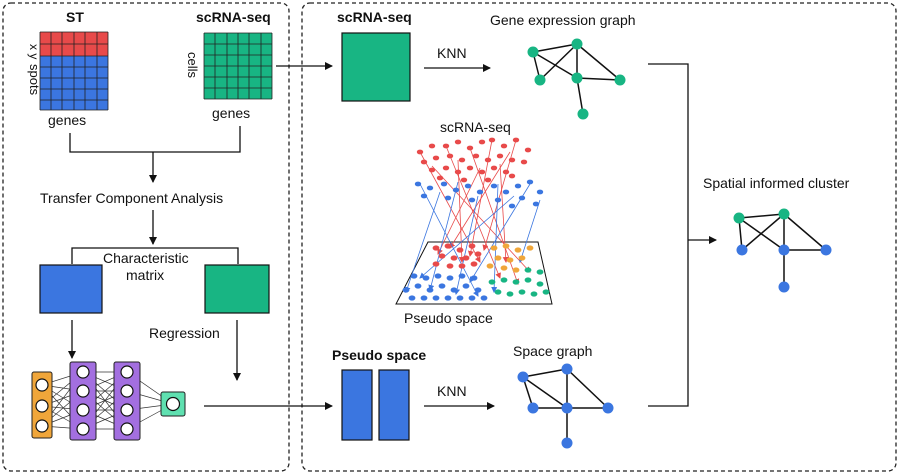  I want to click on gene-expression-graph, so click(576, 79).